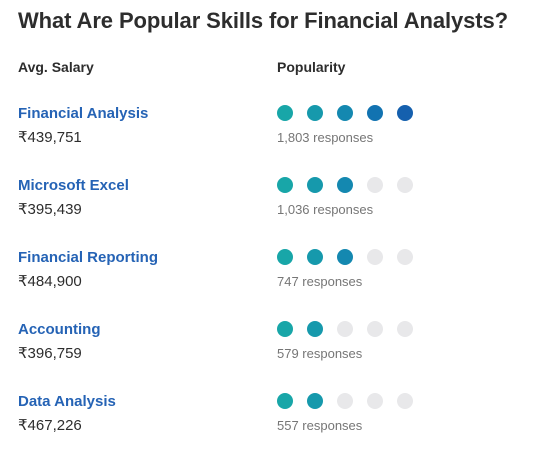 Image resolution: width=539 pixels, height=459 pixels. What do you see at coordinates (325, 209) in the screenshot?
I see `response-count: 1,036 responses` at bounding box center [325, 209].